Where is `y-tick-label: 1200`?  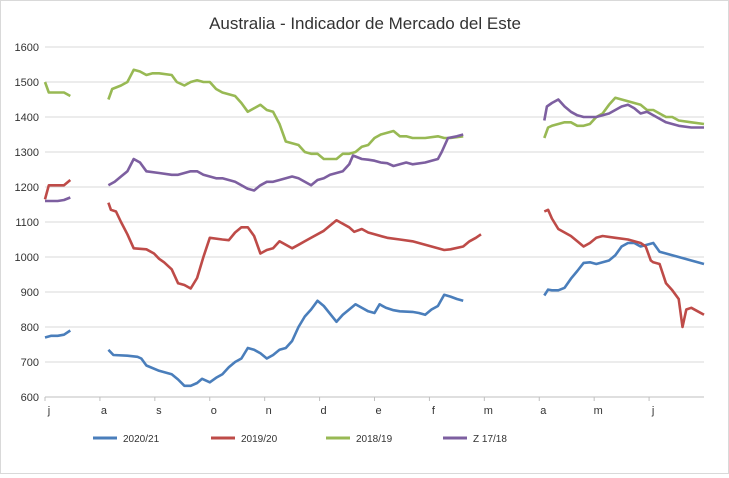 y-tick-label: 1200 is located at coordinates (27, 188).